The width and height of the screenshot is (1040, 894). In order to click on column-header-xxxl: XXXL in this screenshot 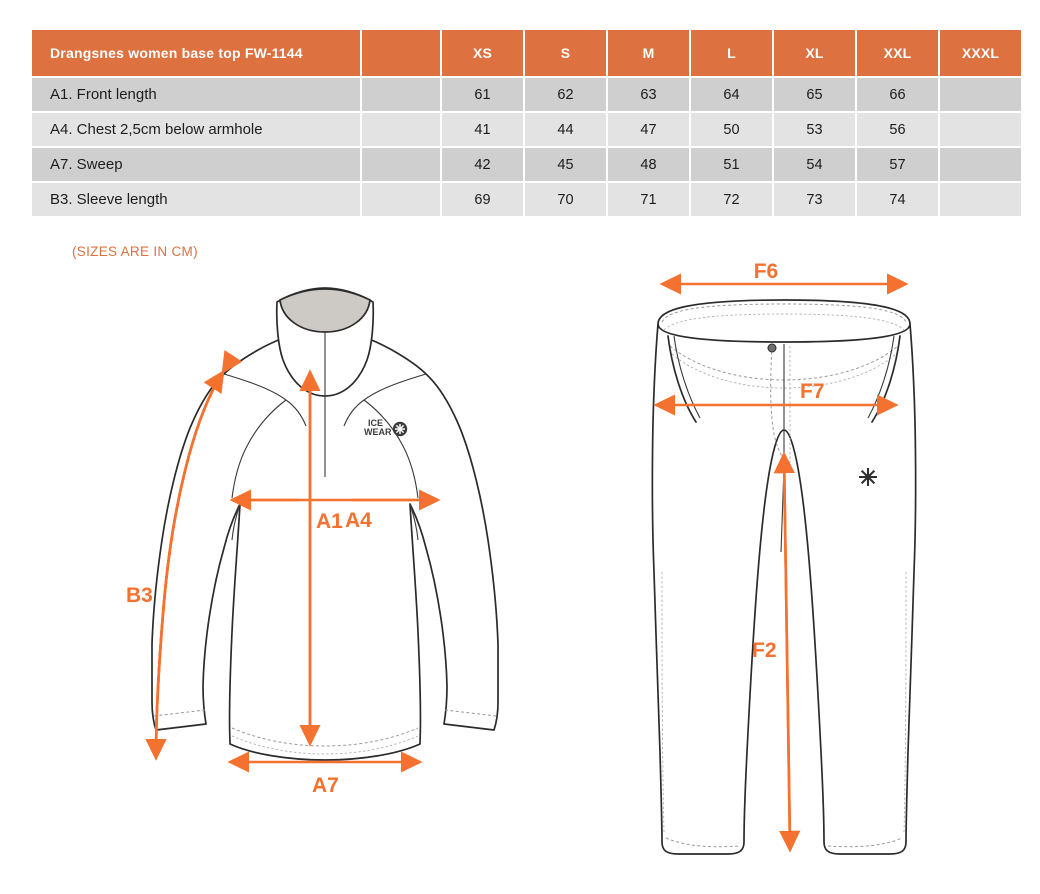, I will do `click(980, 53)`.